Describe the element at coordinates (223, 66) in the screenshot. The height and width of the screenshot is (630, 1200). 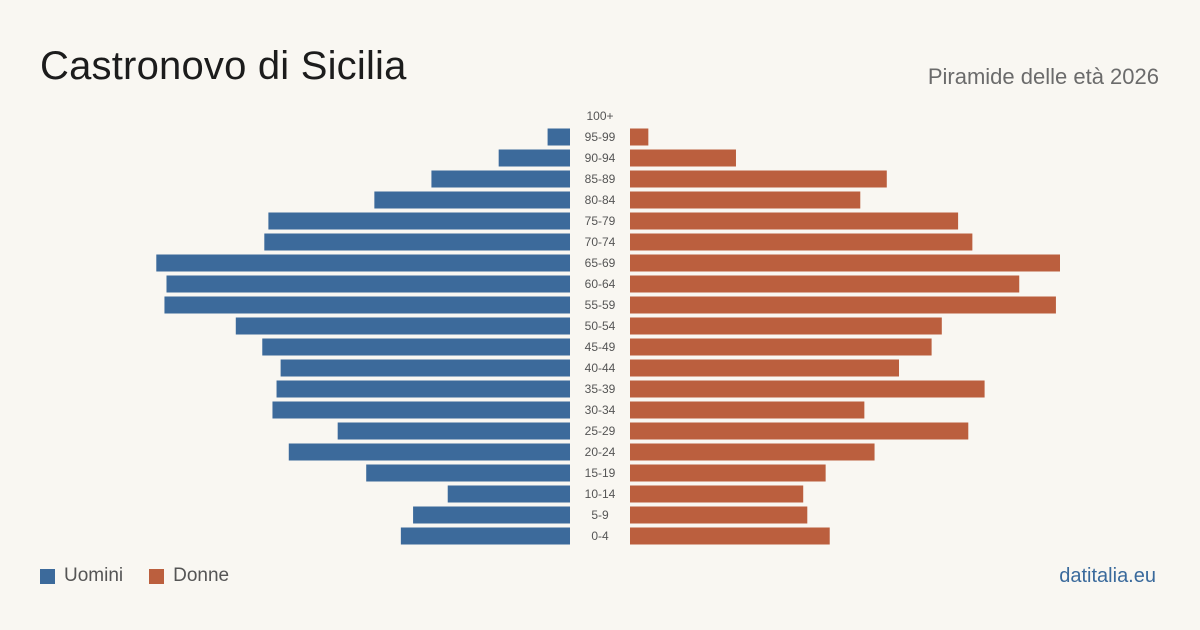
I see `chart-title: Castronovo di Sicilia` at that location.